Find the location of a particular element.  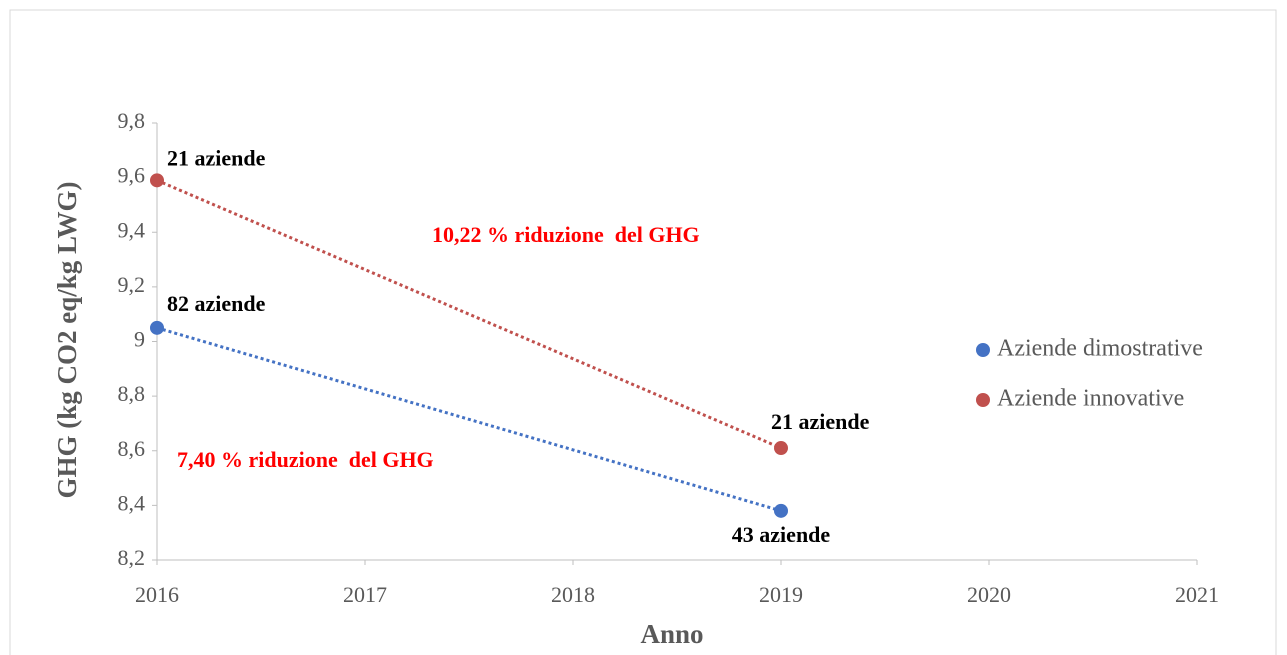

y-tick-label: 9,2 is located at coordinates (132, 284).